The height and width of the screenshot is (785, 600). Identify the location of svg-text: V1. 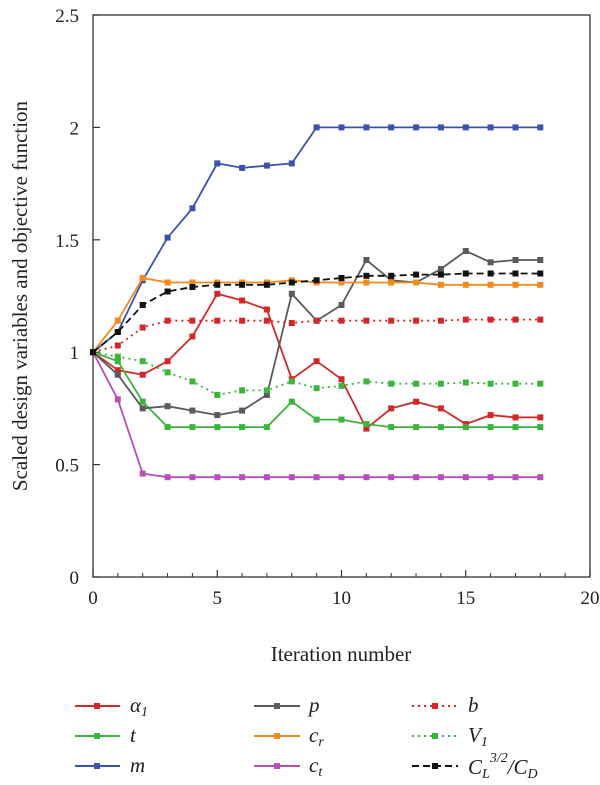
(478, 736).